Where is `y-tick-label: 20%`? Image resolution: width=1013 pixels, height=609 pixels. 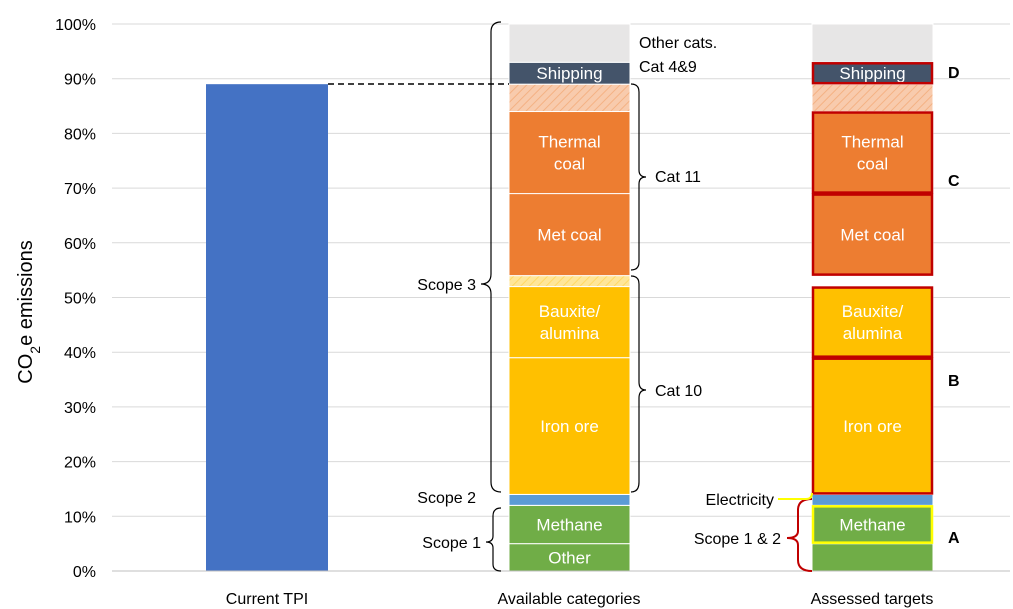
y-tick-label: 20% is located at coordinates (80, 463).